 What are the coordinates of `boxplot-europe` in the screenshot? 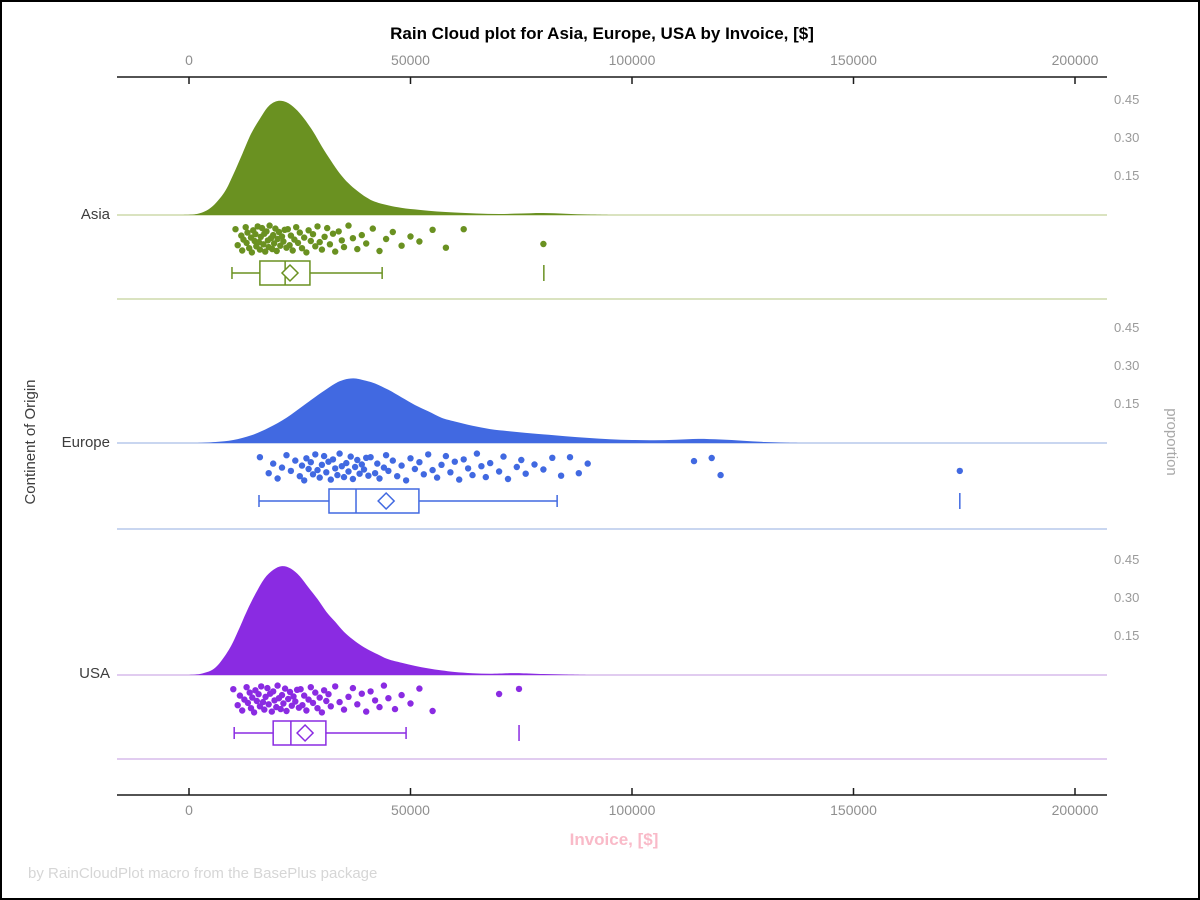 It's located at (609, 501).